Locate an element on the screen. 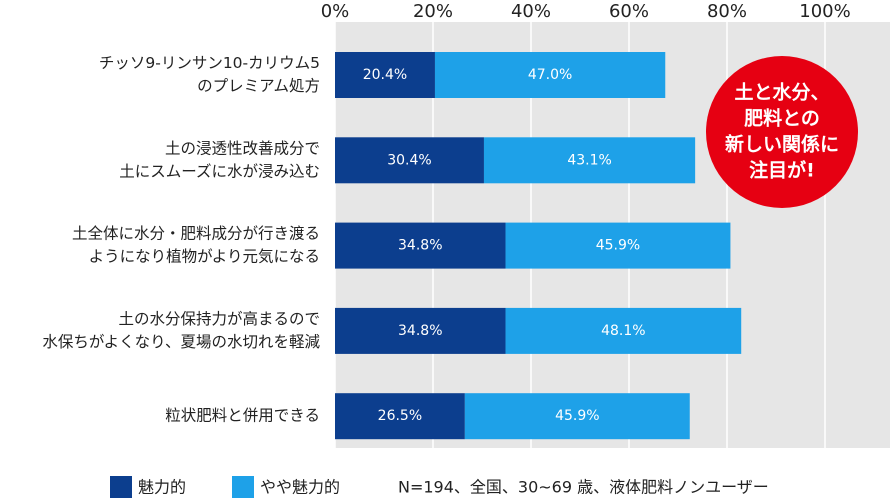 Image resolution: width=890 pixels, height=500 pixels. x-tick-label: 40% is located at coordinates (531, 11).